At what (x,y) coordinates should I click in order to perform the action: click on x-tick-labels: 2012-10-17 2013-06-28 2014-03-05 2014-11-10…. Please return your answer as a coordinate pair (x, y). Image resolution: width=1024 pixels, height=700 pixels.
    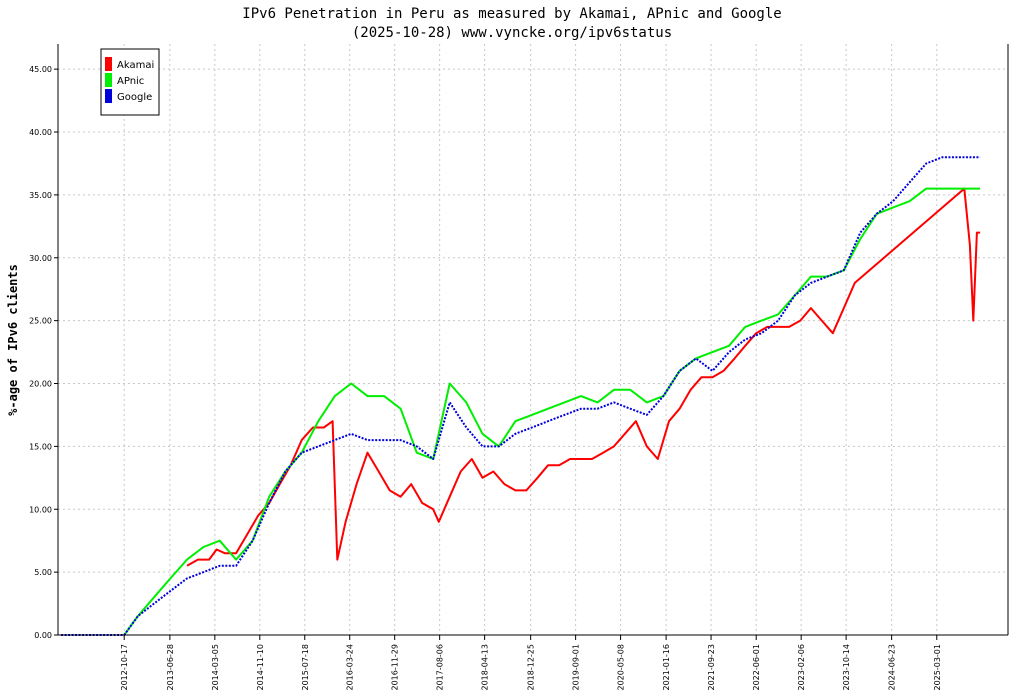
    Looking at the image, I should click on (531, 667).